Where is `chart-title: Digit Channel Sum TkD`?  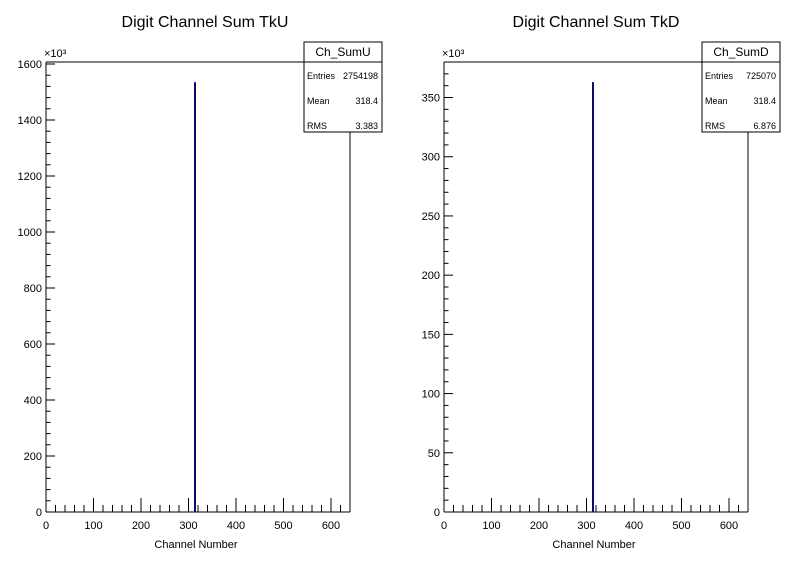
chart-title: Digit Channel Sum TkD is located at coordinates (596, 22).